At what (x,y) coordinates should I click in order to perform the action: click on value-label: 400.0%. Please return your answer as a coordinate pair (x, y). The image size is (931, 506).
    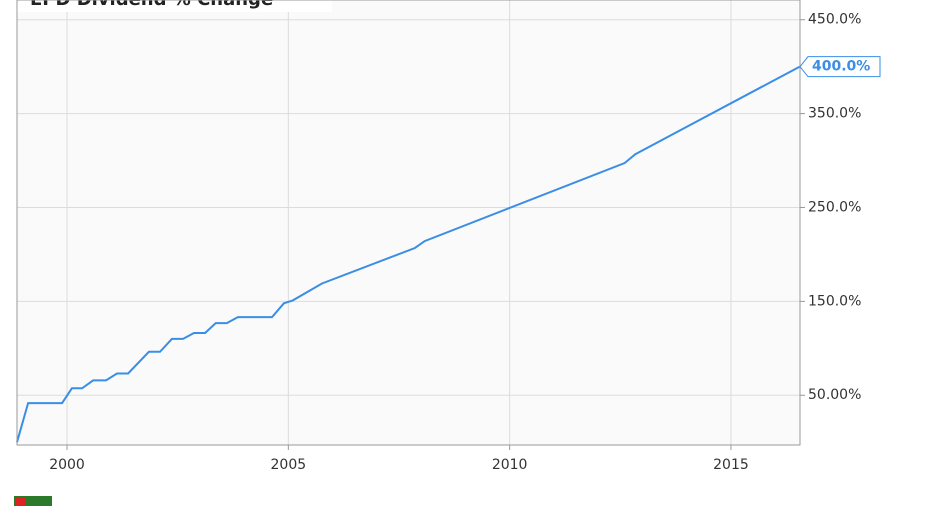
    Looking at the image, I should click on (841, 67).